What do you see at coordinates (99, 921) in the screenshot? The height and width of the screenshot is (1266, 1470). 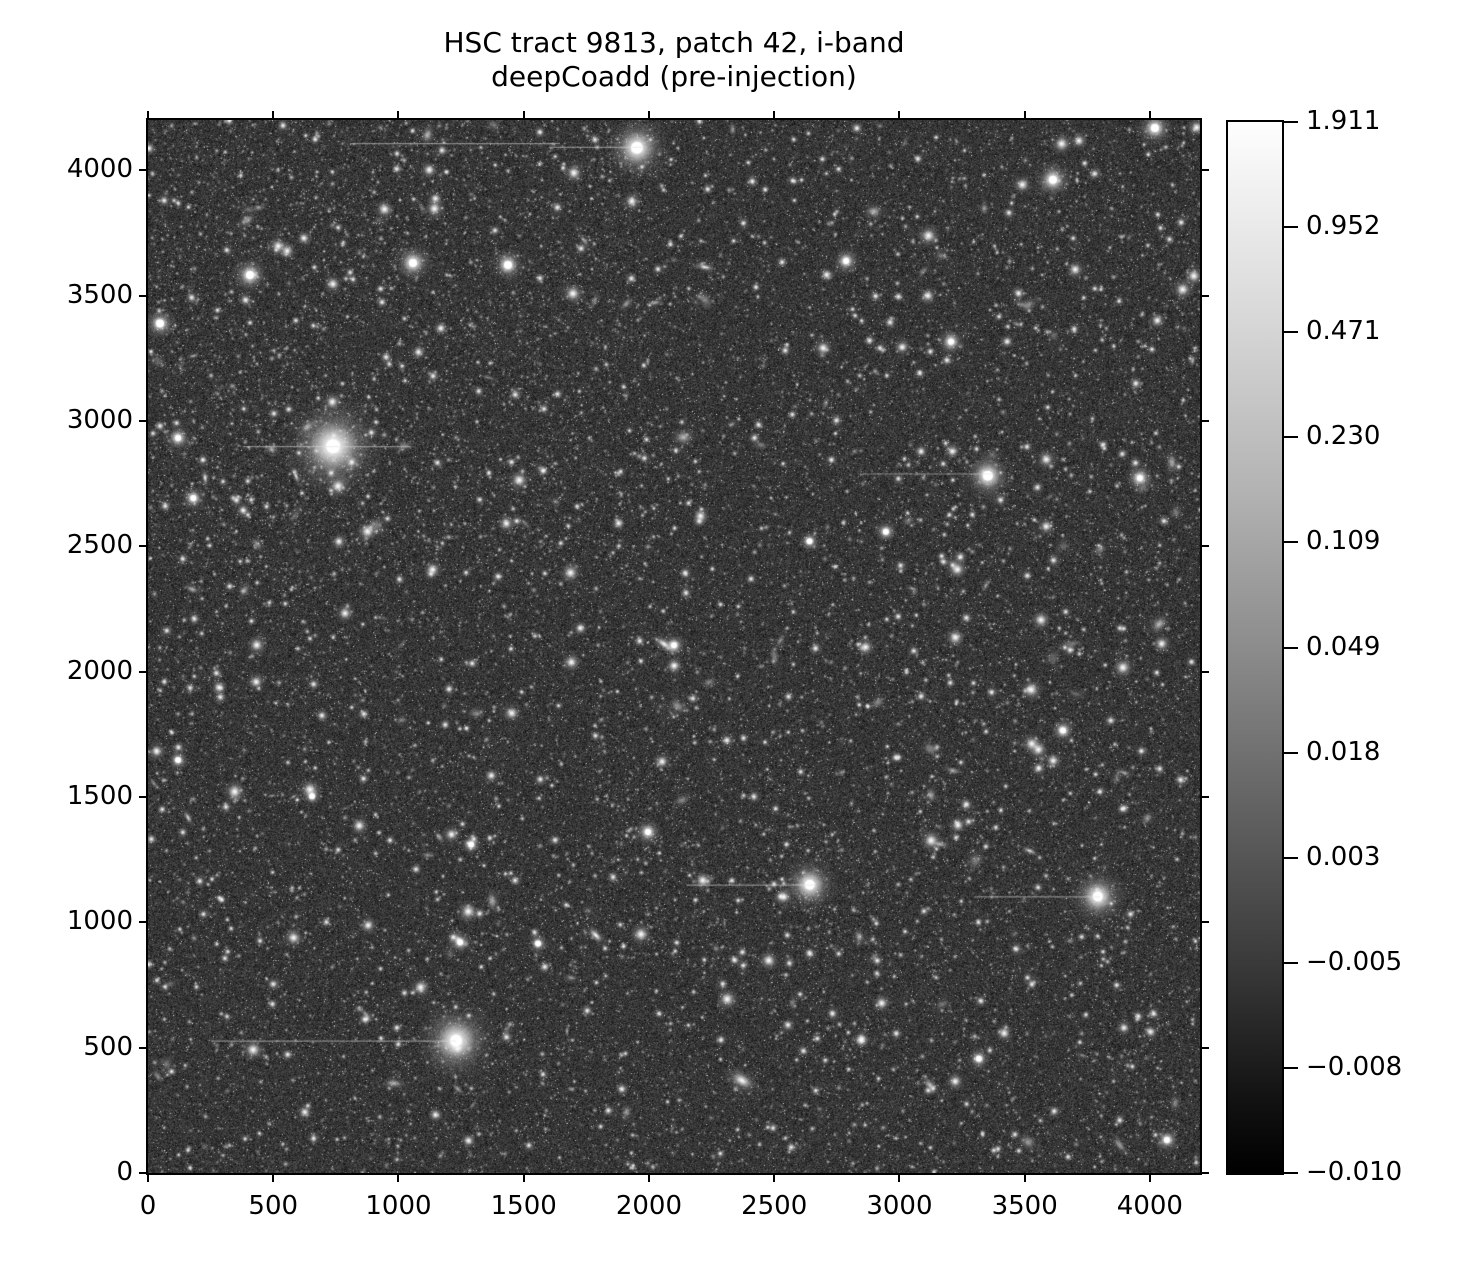 I see `y-tick-label: 1000` at bounding box center [99, 921].